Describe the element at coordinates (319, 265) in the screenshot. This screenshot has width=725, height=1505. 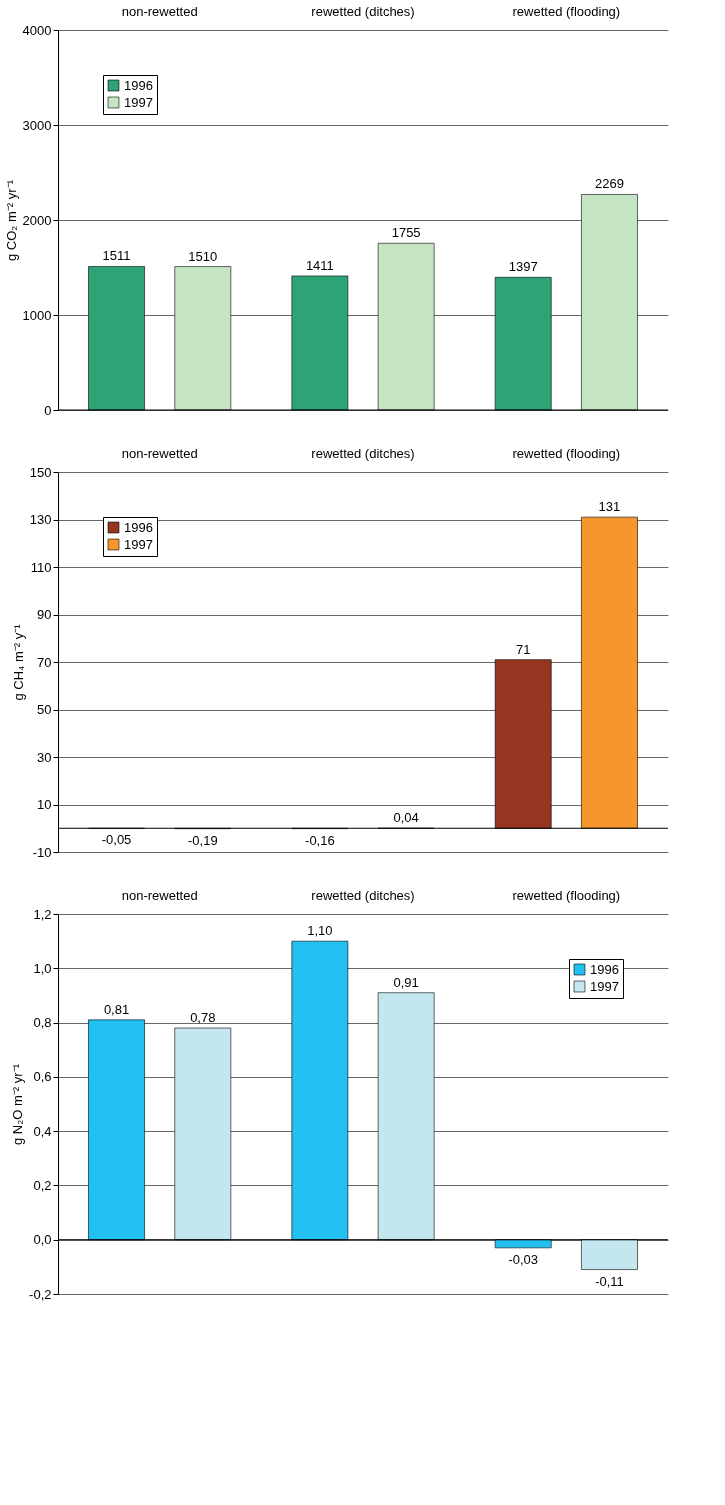
I see `data-label: 1411` at that location.